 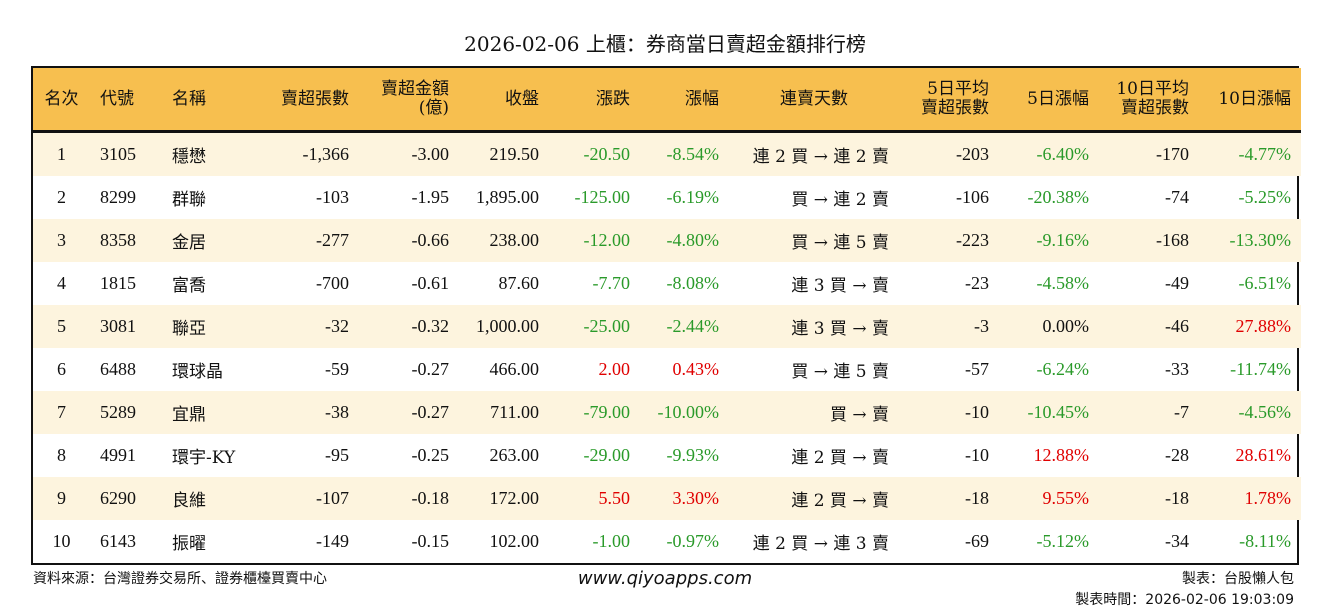 What do you see at coordinates (504, 498) in the screenshot?
I see `cell-close: 172.00` at bounding box center [504, 498].